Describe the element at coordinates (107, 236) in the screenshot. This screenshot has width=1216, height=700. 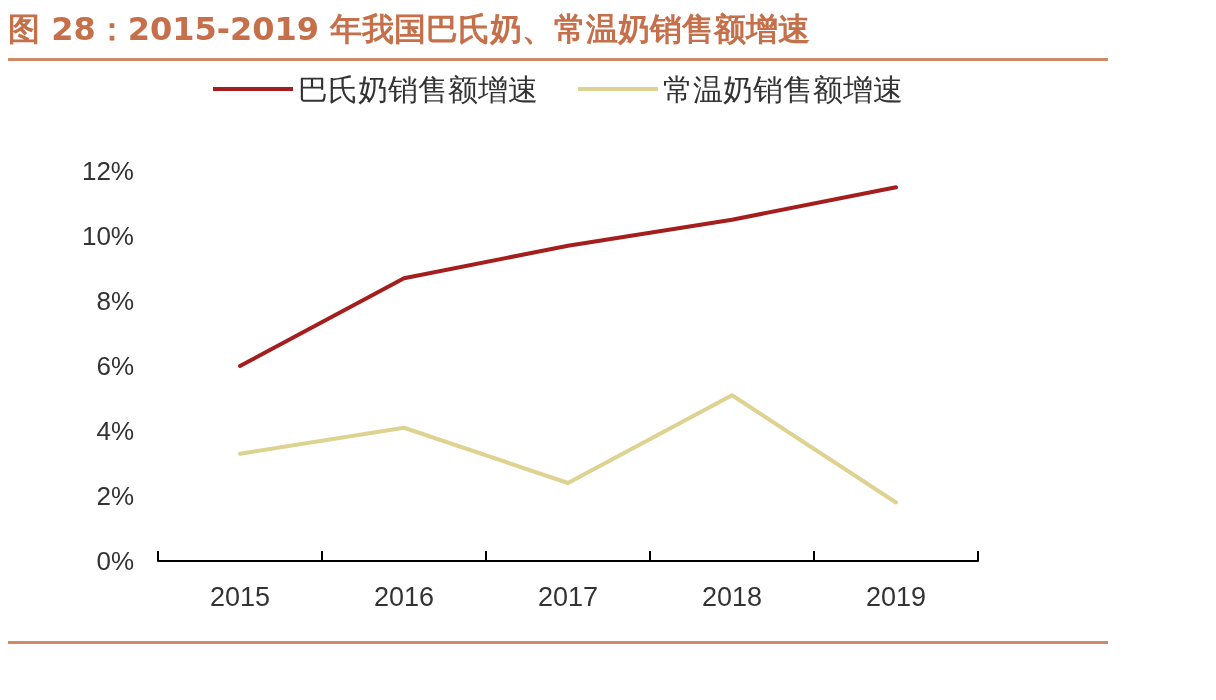
I see `y-tick-label: 10%` at that location.